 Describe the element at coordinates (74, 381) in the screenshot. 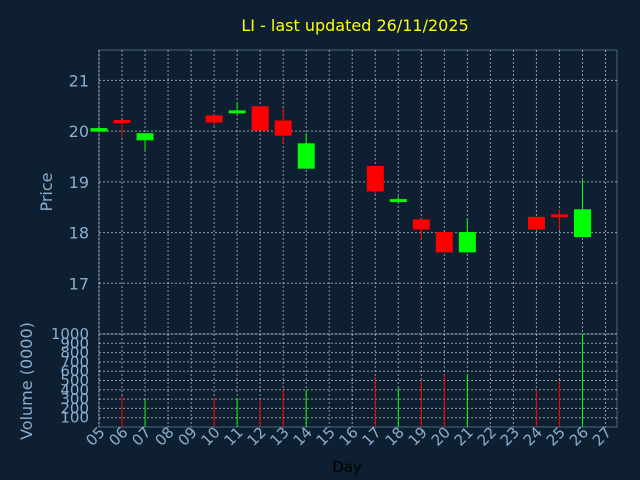

I see `volume-tick-label: 500` at that location.